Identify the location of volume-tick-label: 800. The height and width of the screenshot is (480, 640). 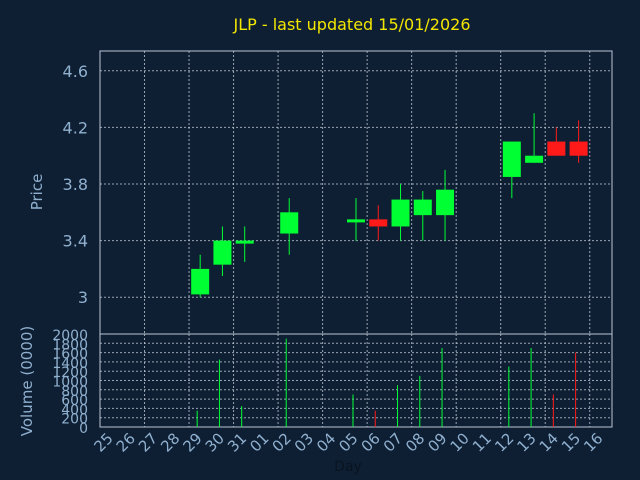
(74, 392).